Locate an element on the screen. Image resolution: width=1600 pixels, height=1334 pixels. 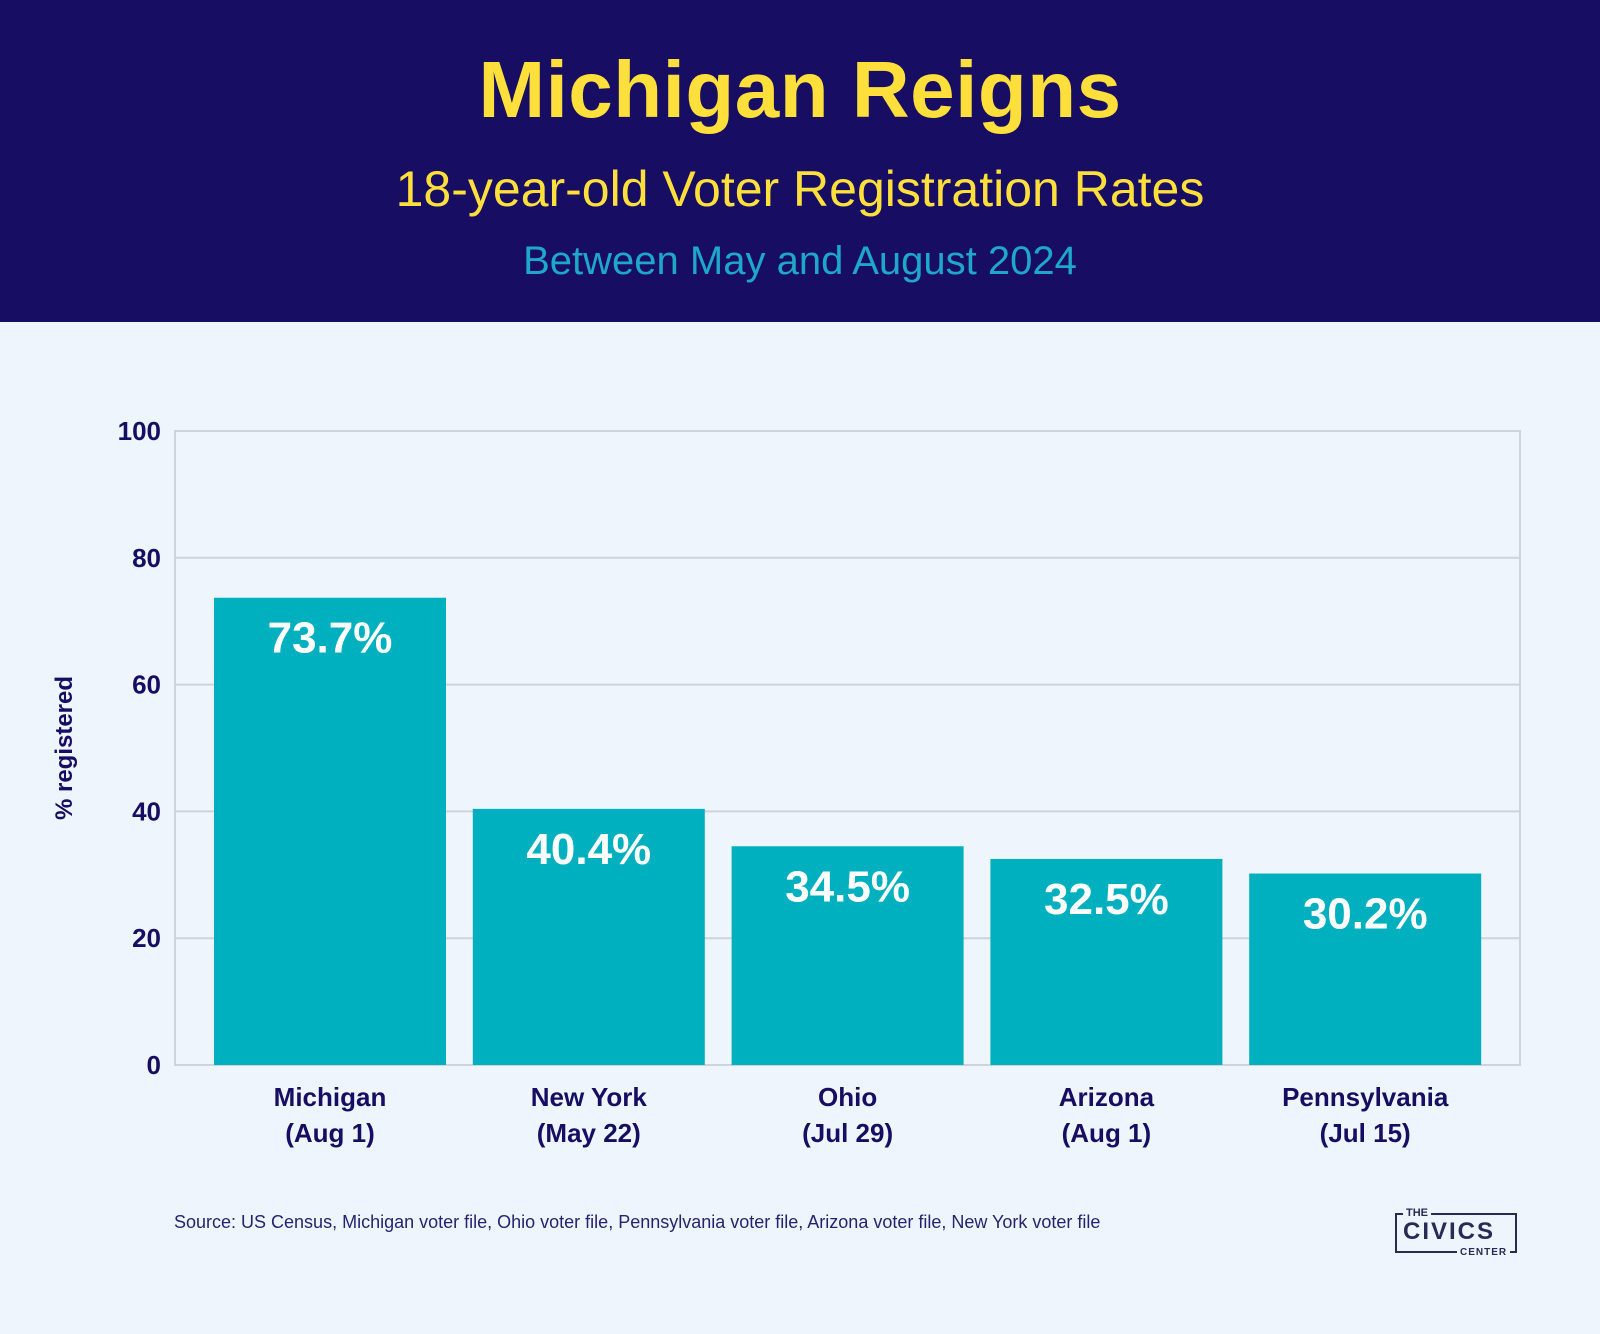
civics-center-logo: THE CIVICS CENTER is located at coordinates (1458, 1232).